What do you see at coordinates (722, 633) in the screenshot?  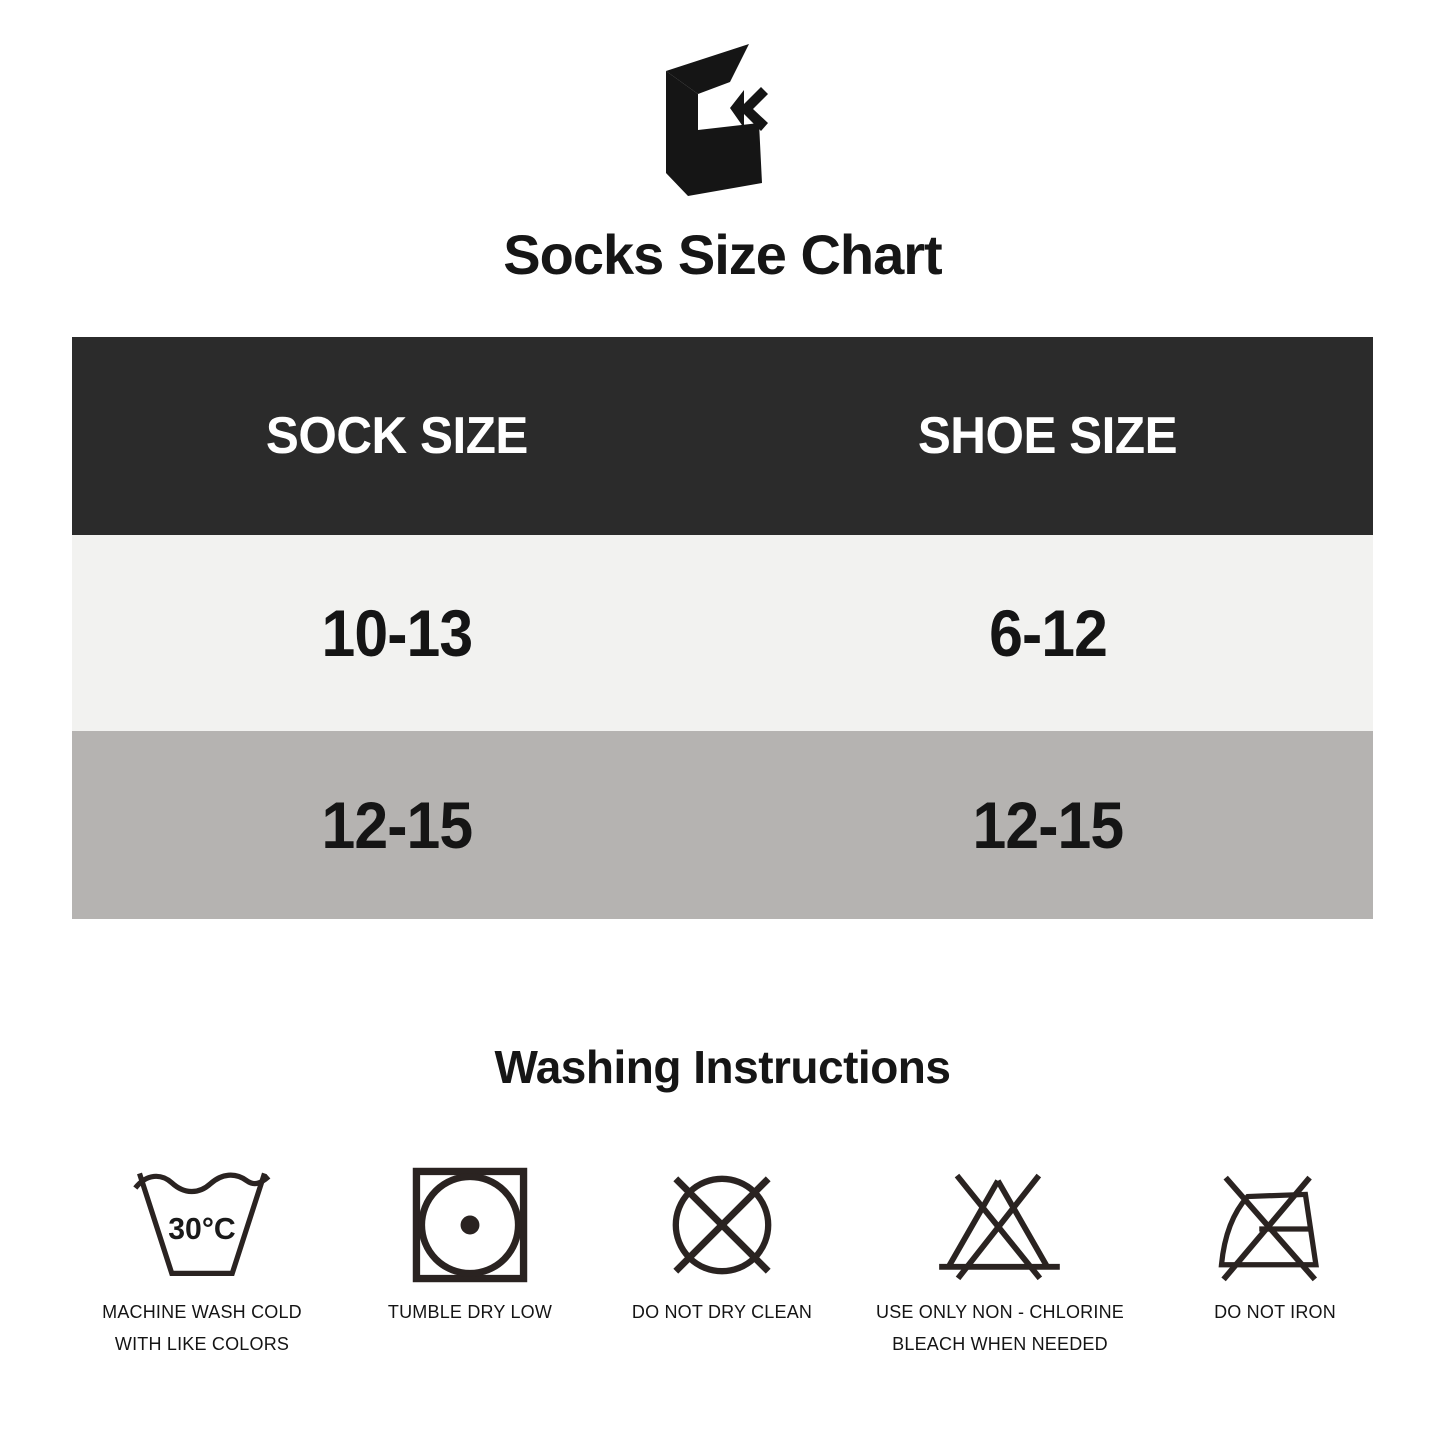 I see `table-row: 10-13 6-12` at bounding box center [722, 633].